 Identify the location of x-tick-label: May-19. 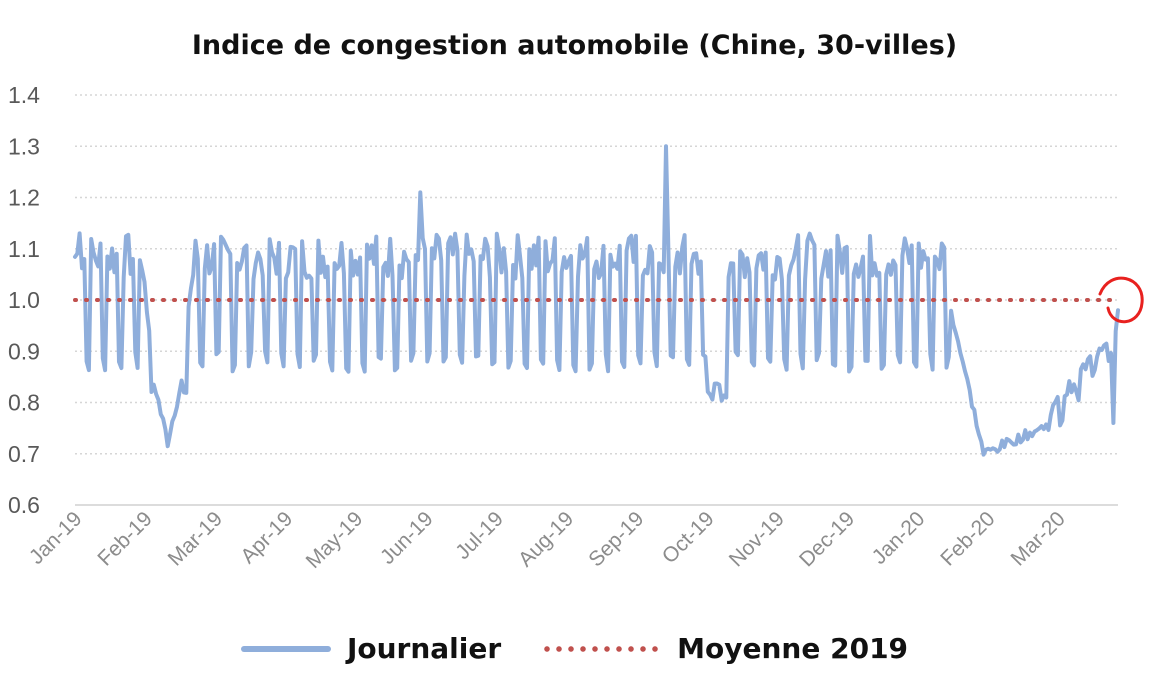
(335, 540).